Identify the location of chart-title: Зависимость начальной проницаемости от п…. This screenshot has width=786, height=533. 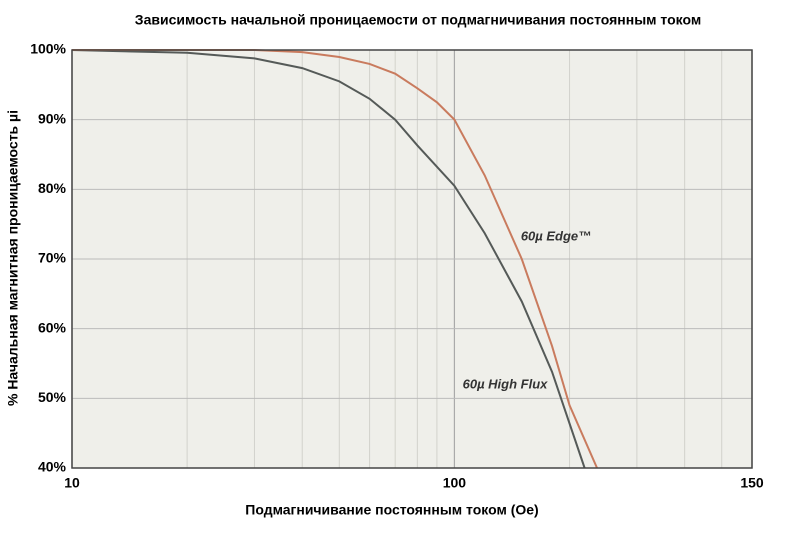
(418, 20).